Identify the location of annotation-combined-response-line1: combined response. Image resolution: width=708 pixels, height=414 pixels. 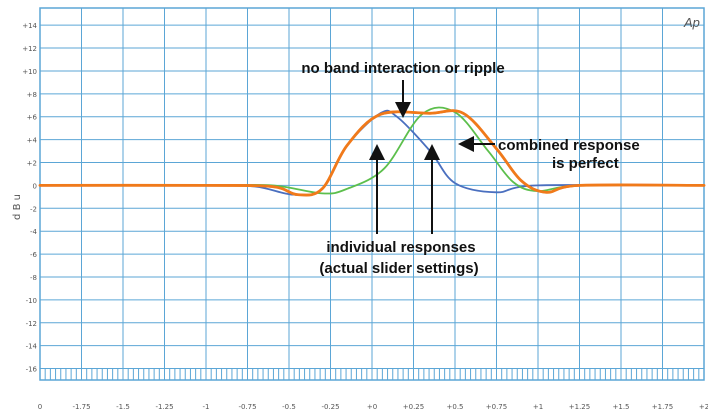
(569, 145).